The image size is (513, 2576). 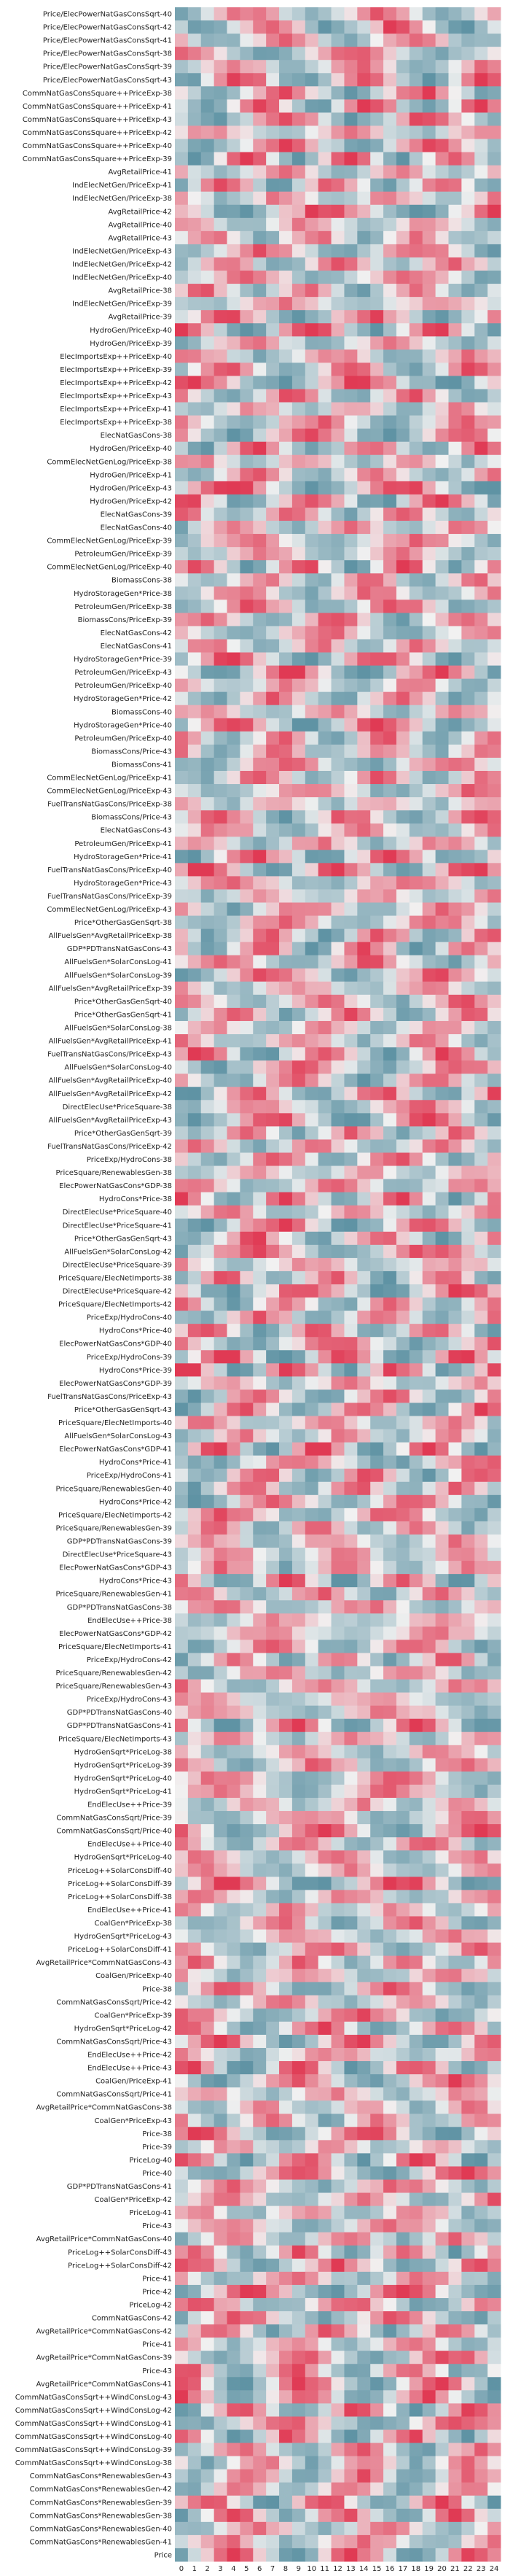 What do you see at coordinates (117, 1292) in the screenshot?
I see `row-label: DirectElecUse*PriceSquare-42` at bounding box center [117, 1292].